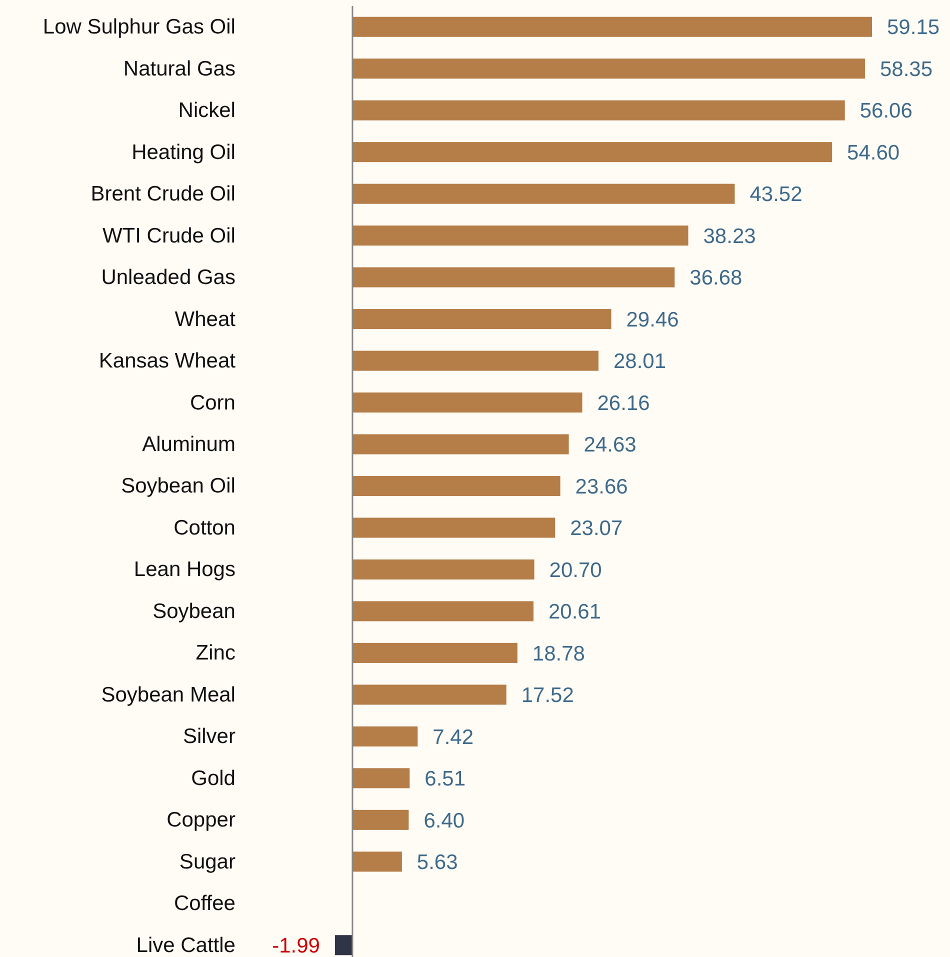 This screenshot has width=950, height=957. Describe the element at coordinates (213, 778) in the screenshot. I see `y-tick-label: Gold` at that location.